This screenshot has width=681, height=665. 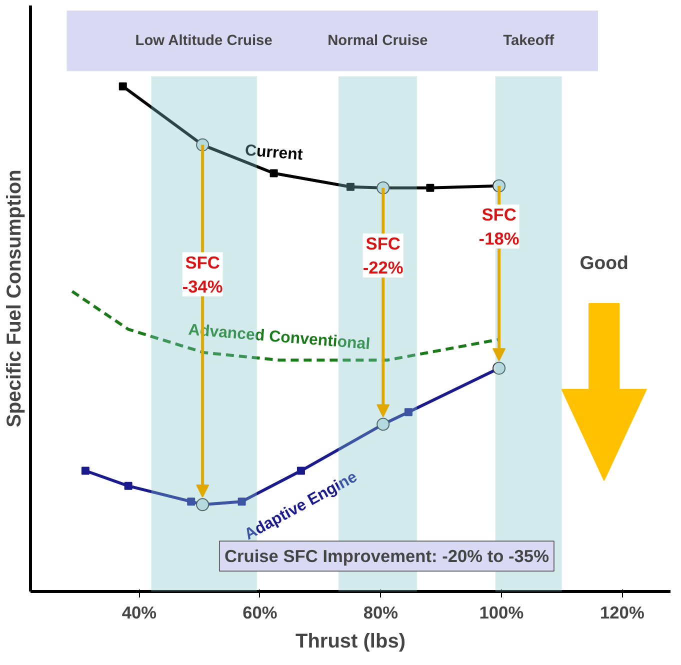 I want to click on annotation: SFC -18%, so click(x=499, y=226).